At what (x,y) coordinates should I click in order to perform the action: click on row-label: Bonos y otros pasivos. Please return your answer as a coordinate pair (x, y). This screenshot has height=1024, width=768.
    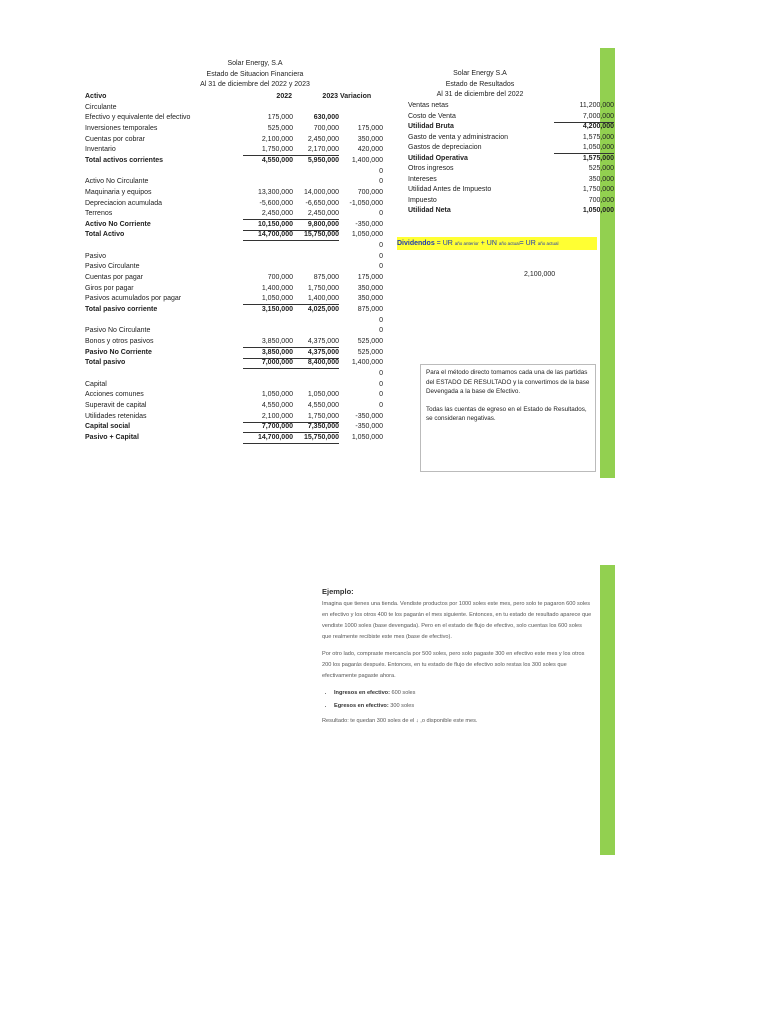
    Looking at the image, I should click on (119, 341).